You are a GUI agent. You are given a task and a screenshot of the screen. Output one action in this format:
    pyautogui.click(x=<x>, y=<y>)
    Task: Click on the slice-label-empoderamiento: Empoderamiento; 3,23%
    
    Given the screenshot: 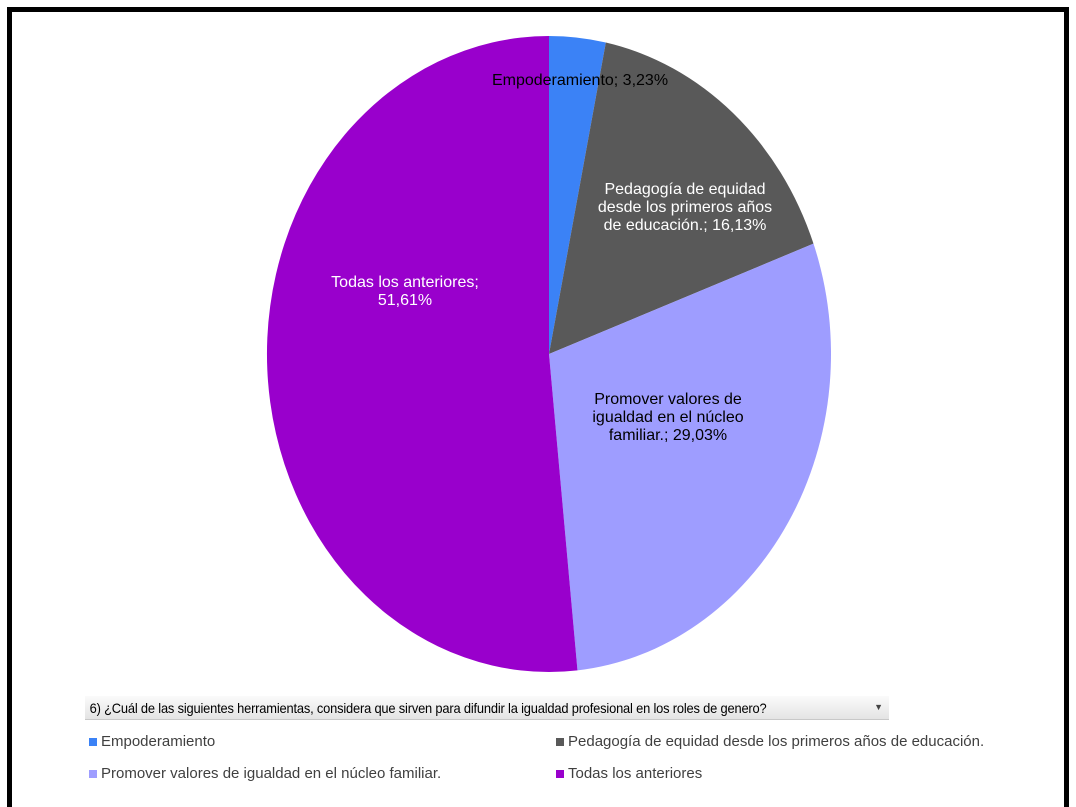 What is the action you would take?
    pyautogui.click(x=580, y=80)
    